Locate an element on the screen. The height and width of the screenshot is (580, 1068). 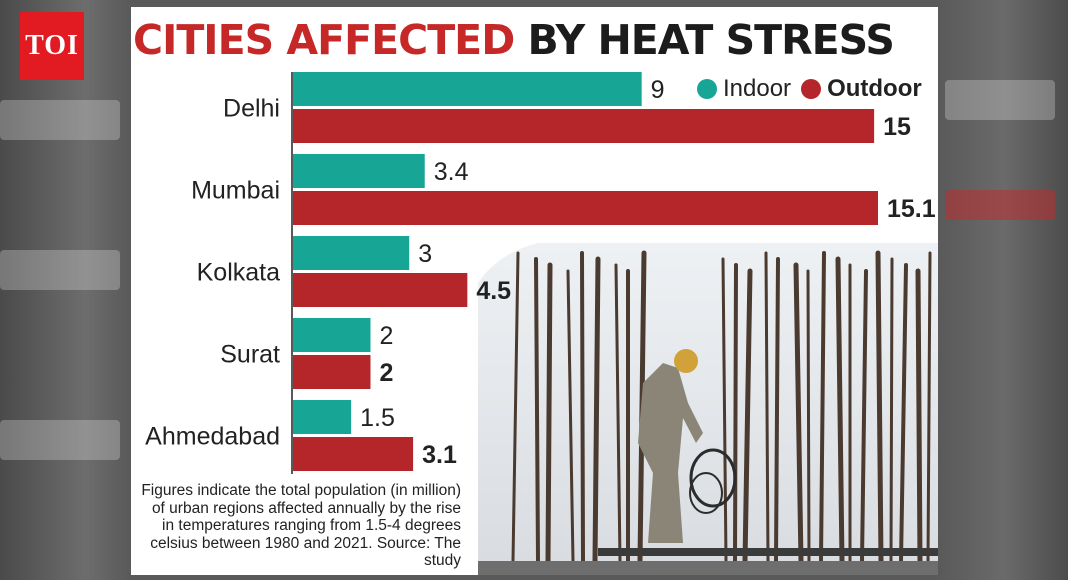
chart-title: CITIES AFFECTED BY HEAT STRESS is located at coordinates (534, 40).